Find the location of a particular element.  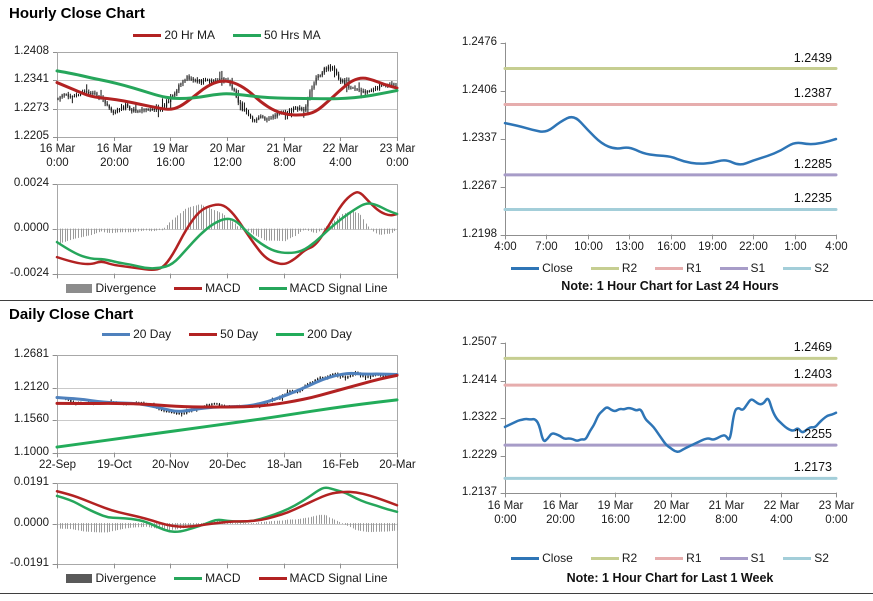

x-tick-label: 19 Mar 16:00 is located at coordinates (170, 156).